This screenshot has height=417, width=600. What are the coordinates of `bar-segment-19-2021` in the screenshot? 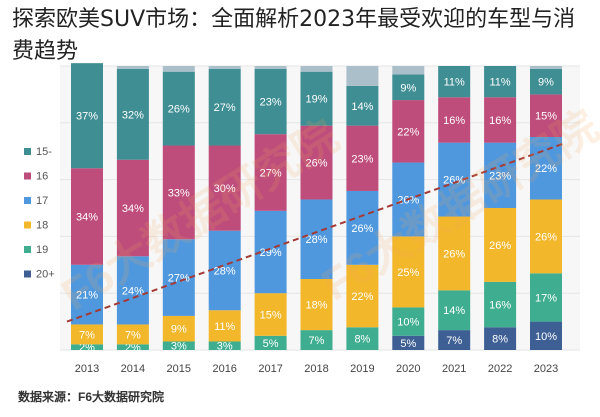 It's located at (454, 310).